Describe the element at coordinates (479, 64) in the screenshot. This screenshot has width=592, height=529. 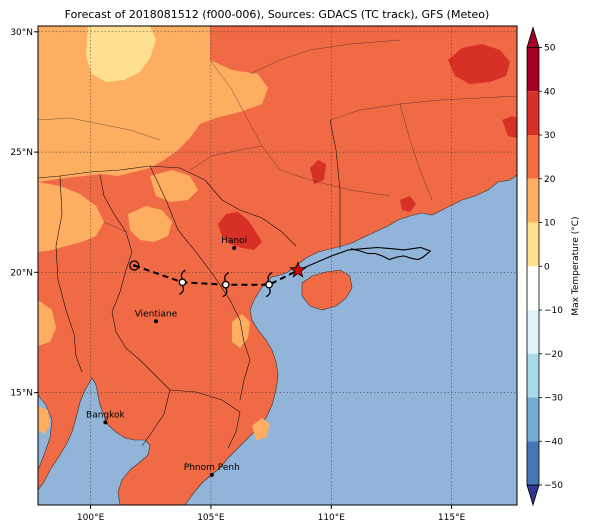
I see `hot-region-ne` at that location.